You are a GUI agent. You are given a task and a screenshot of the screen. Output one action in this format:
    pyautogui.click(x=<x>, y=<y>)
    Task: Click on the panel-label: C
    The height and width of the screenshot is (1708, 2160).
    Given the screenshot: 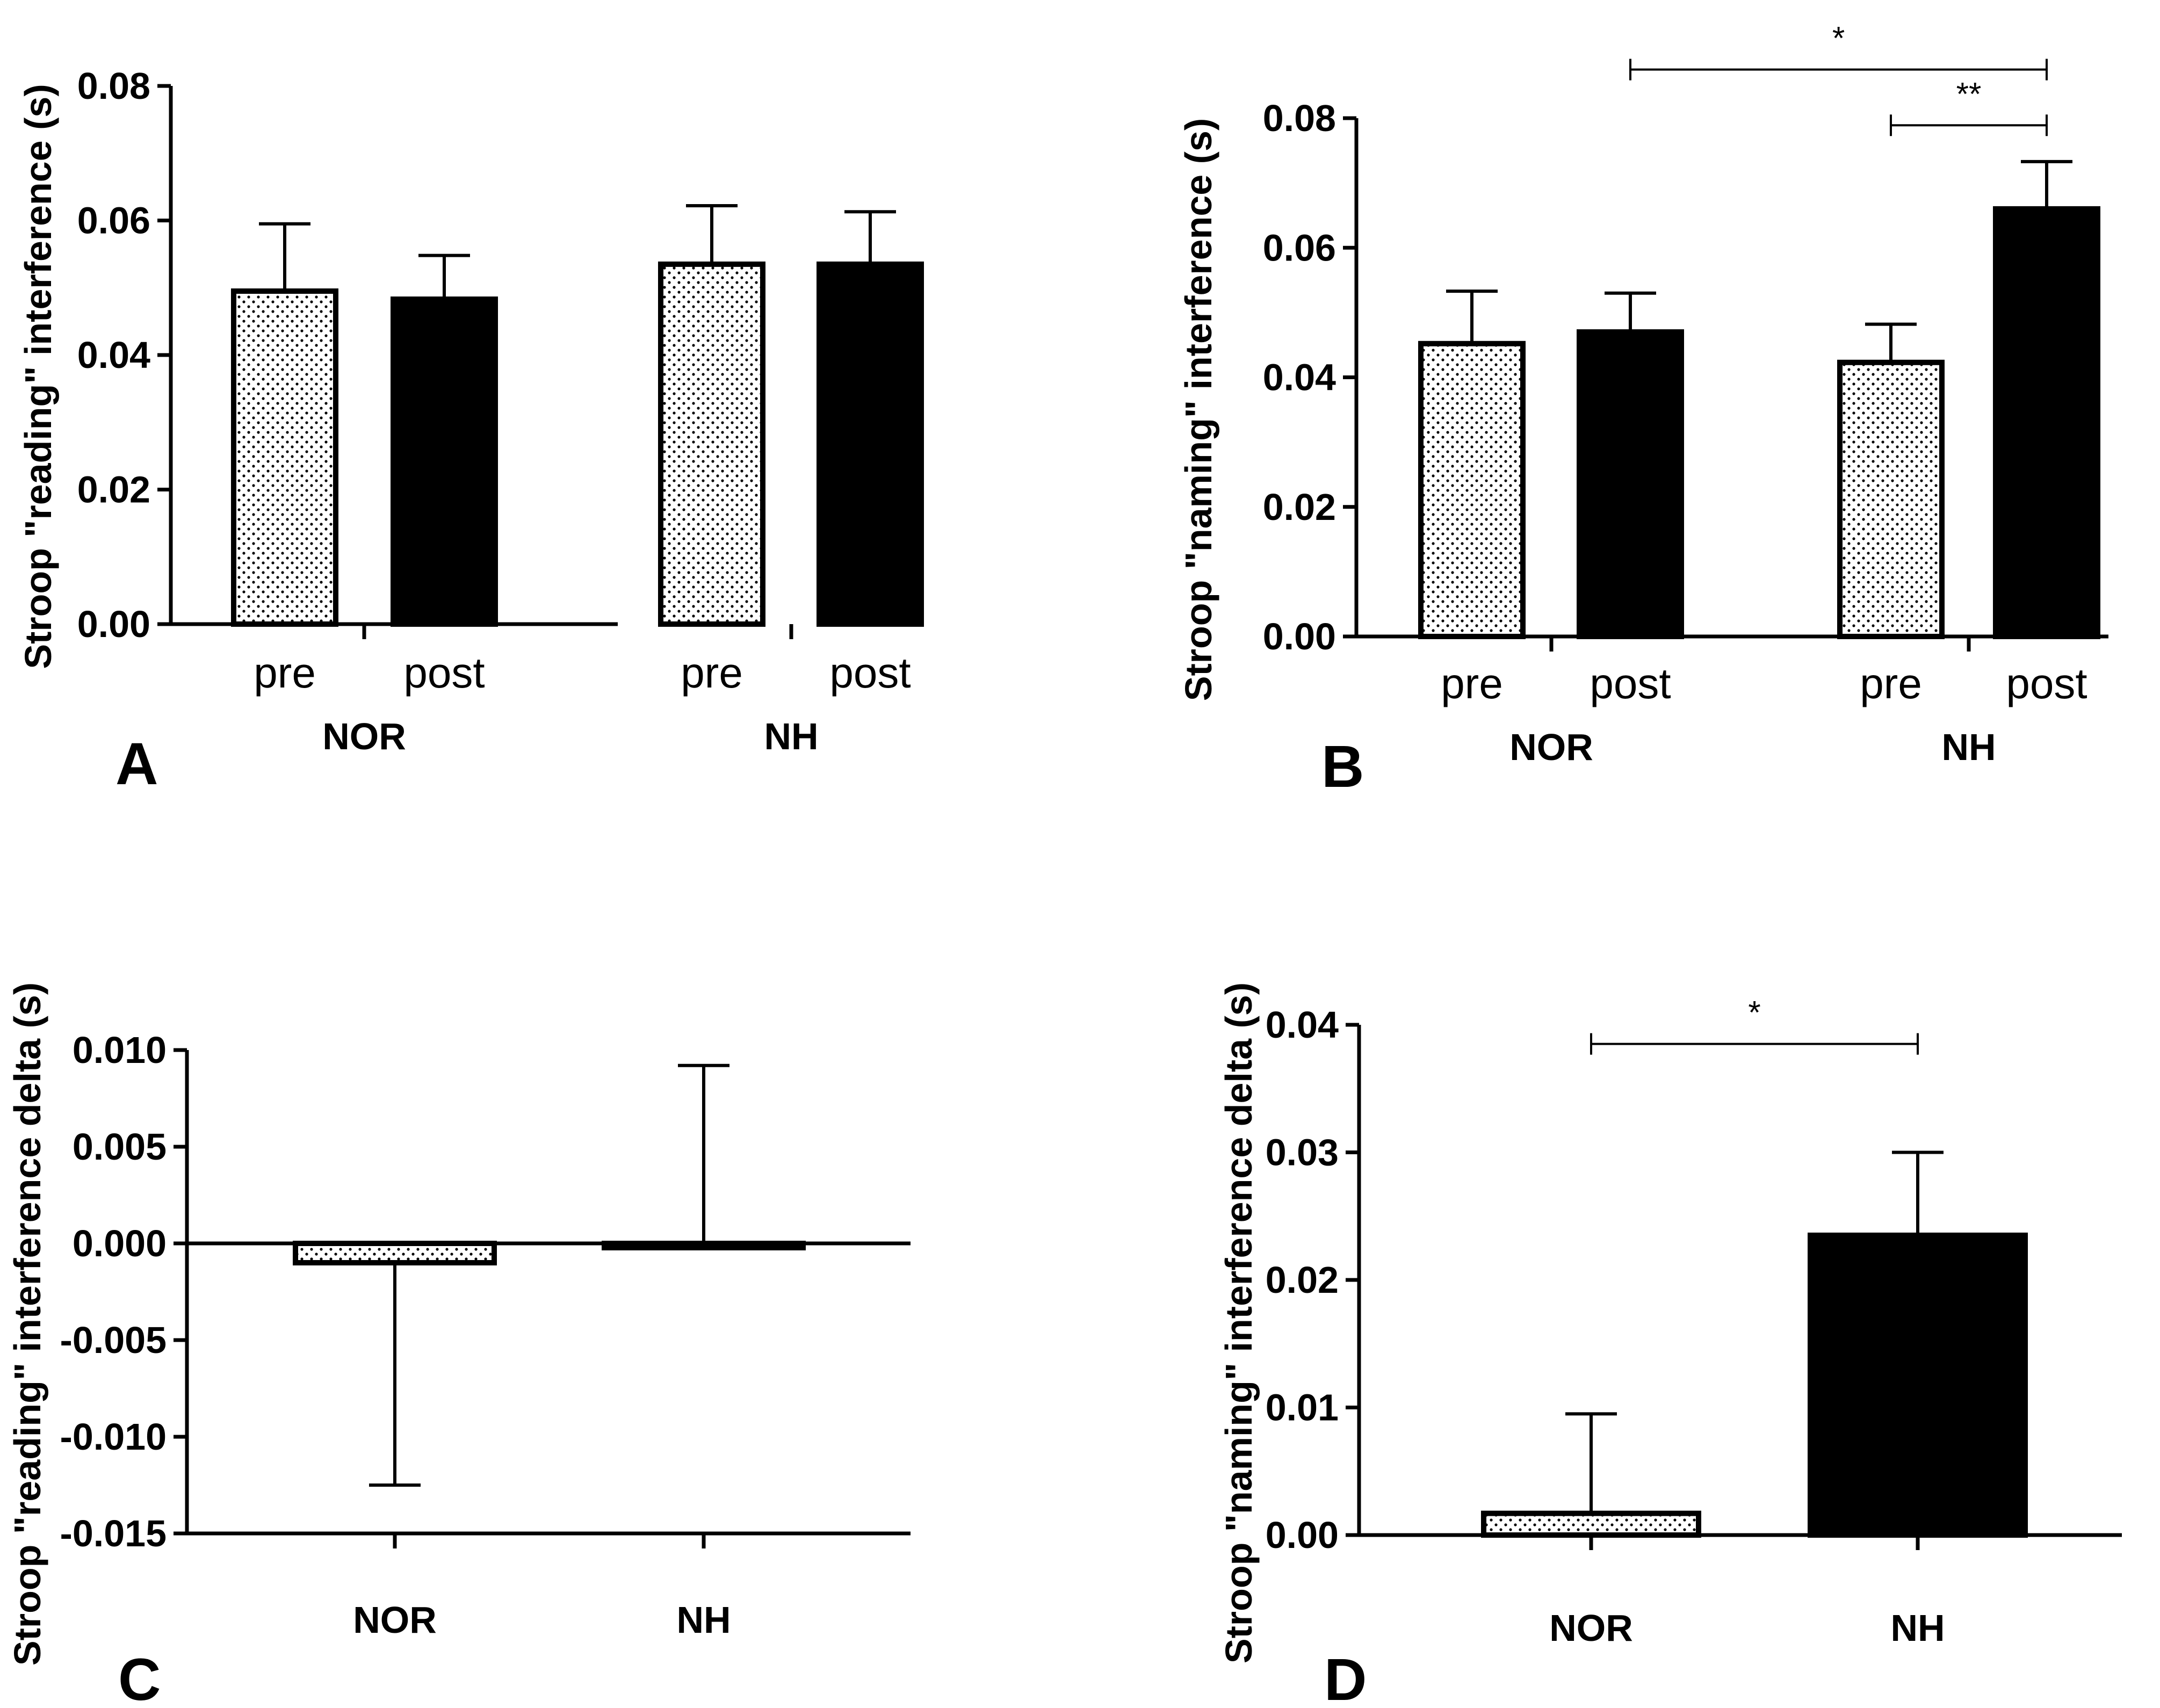 What is the action you would take?
    pyautogui.click(x=139, y=1677)
    